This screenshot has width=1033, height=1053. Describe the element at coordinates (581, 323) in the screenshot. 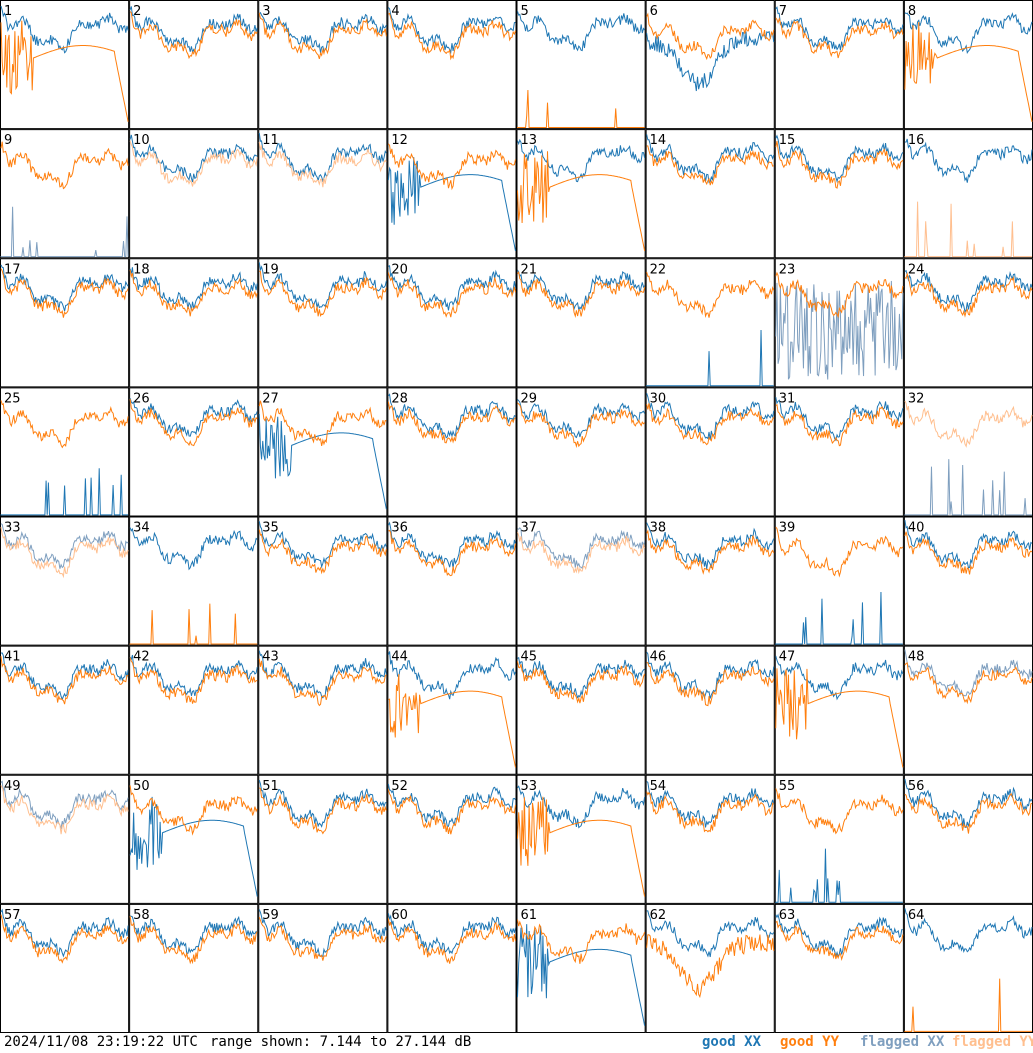

I see `panel-21: 21` at that location.